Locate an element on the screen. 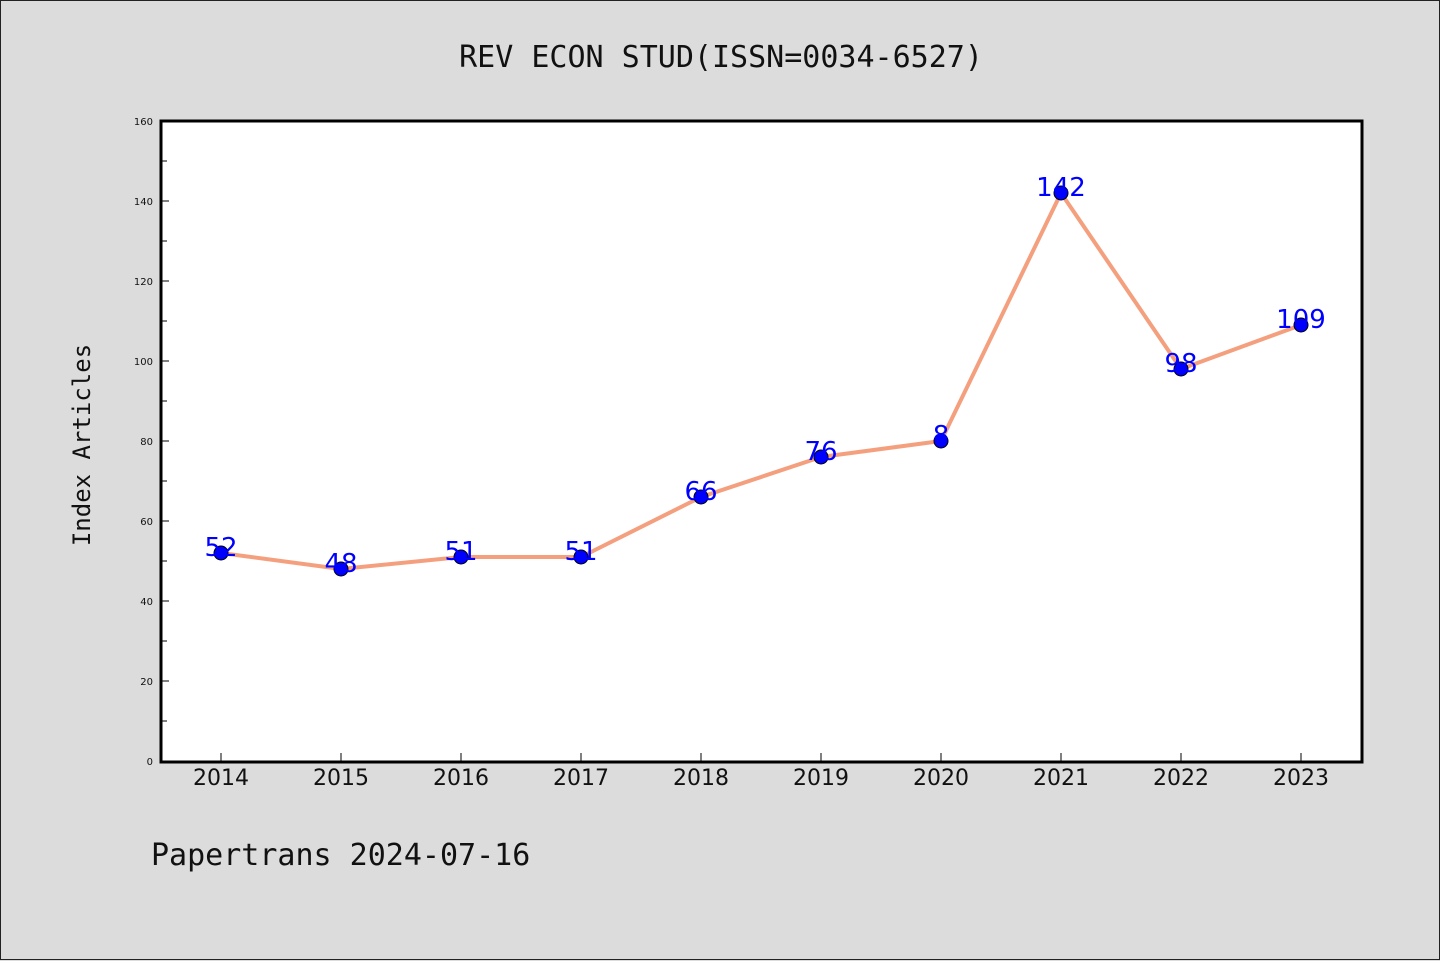  data-label: 66 is located at coordinates (700, 492).